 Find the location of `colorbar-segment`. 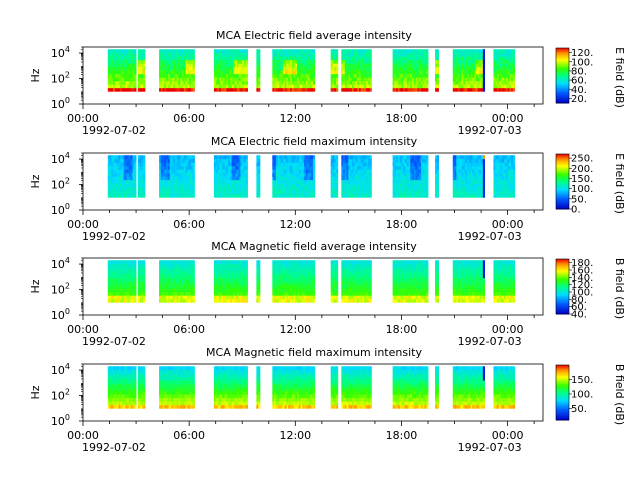

colorbar-segment is located at coordinates (562, 73).